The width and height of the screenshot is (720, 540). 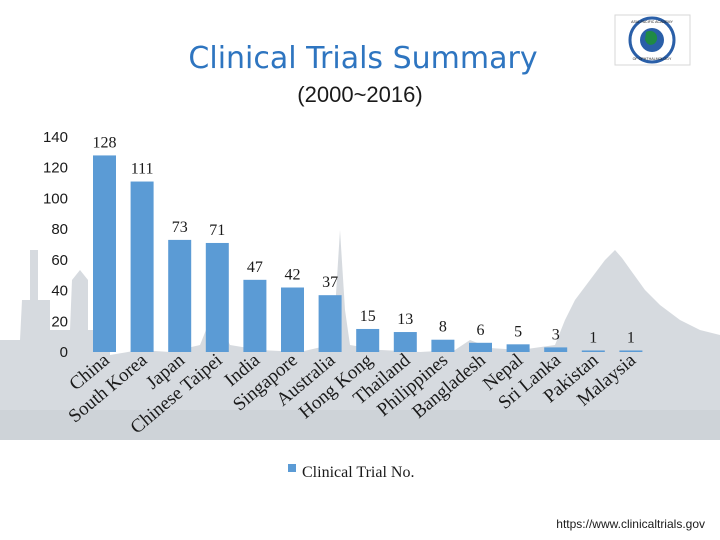 I want to click on legend-label: Clinical Trial No., so click(x=358, y=472).